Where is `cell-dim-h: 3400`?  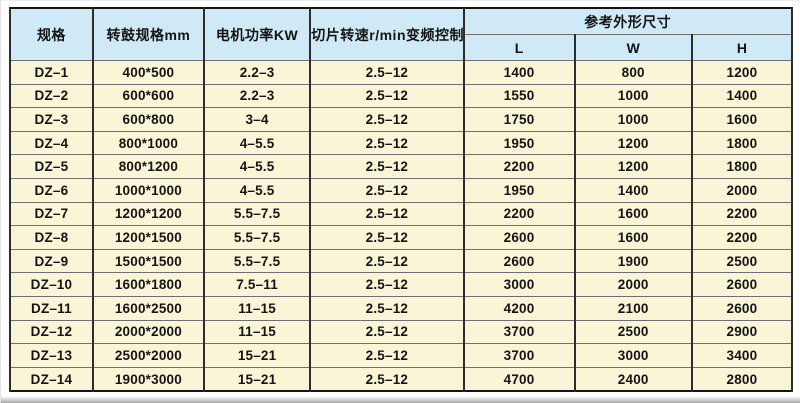 cell-dim-h: 3400 is located at coordinates (742, 355).